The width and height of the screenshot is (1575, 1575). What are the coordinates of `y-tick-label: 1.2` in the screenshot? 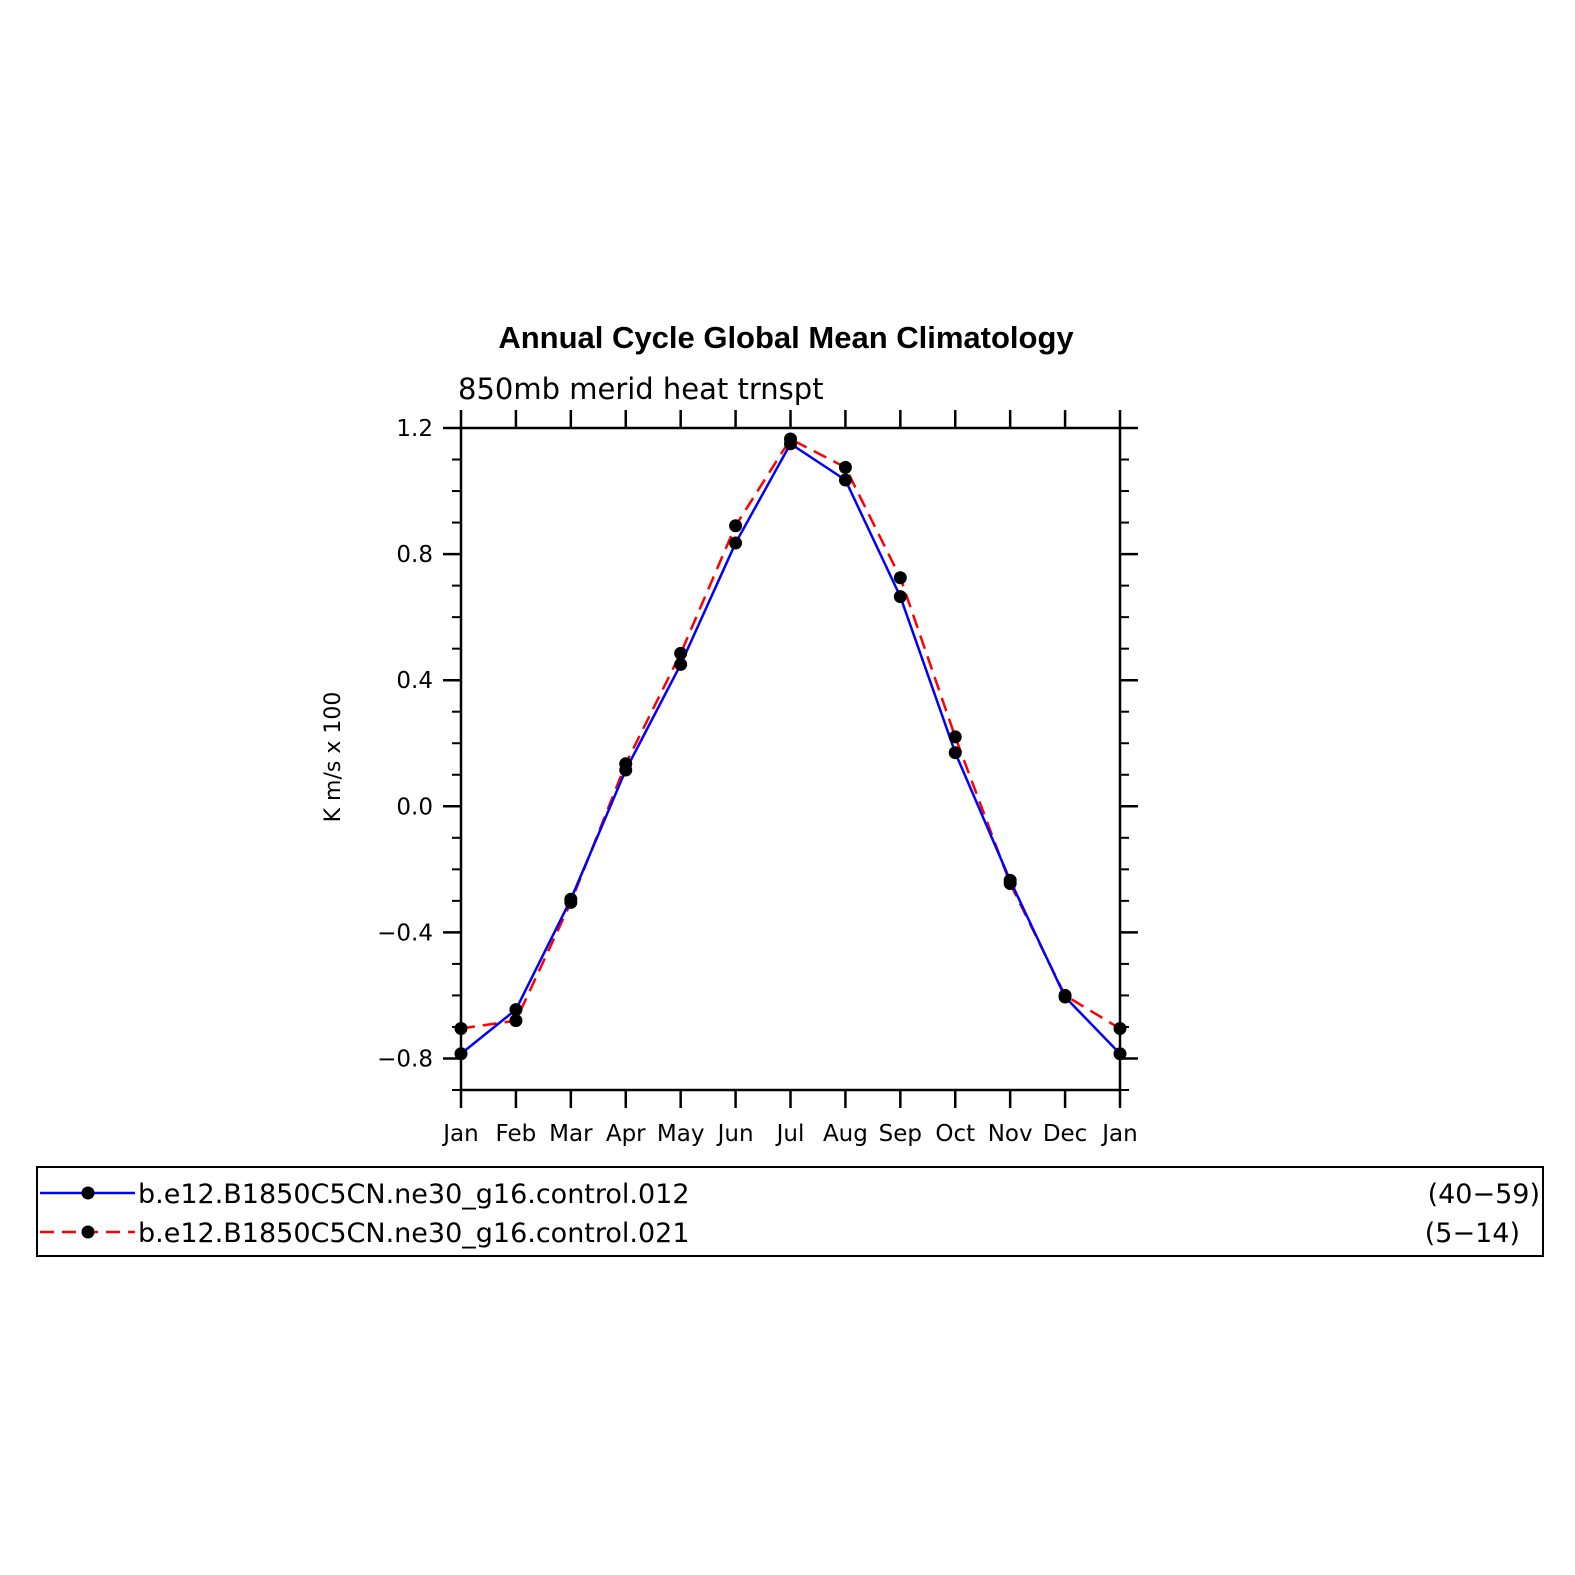 It's located at (414, 429).